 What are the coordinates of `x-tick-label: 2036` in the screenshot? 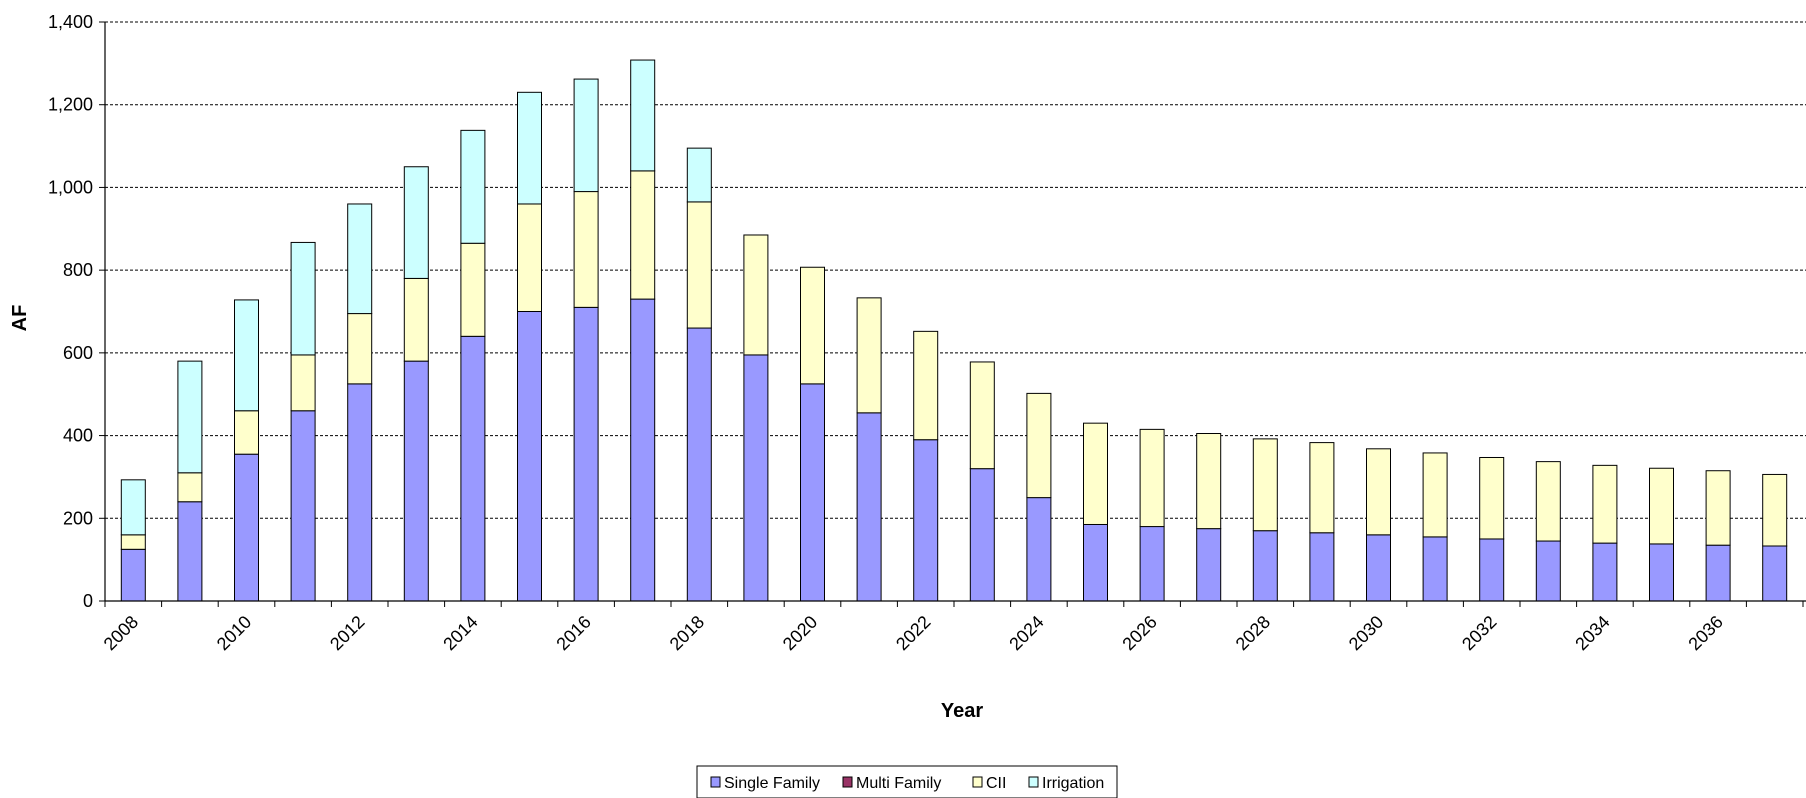 It's located at (1705, 633).